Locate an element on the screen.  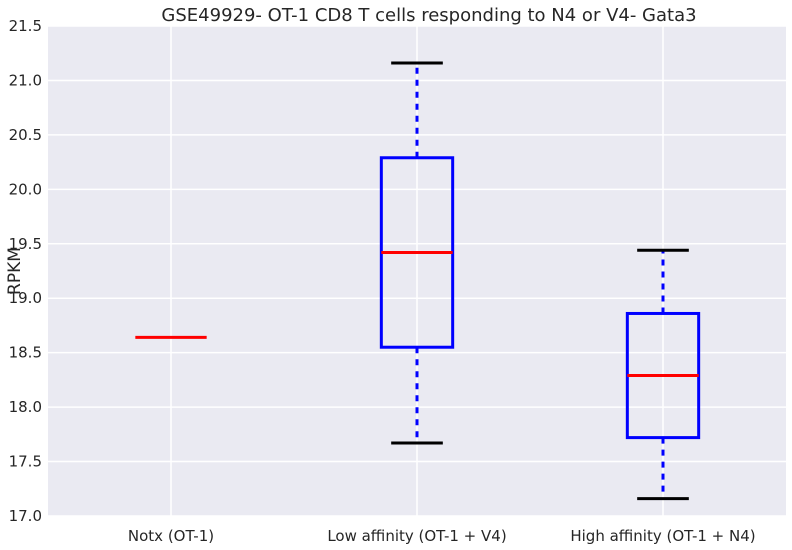
y-tick-label: 17.5 is located at coordinates (25, 462).